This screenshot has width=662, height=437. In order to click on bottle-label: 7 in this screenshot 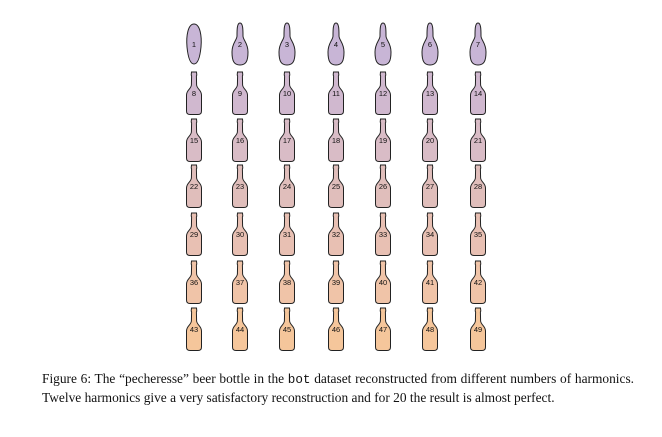, I will do `click(478, 44)`.